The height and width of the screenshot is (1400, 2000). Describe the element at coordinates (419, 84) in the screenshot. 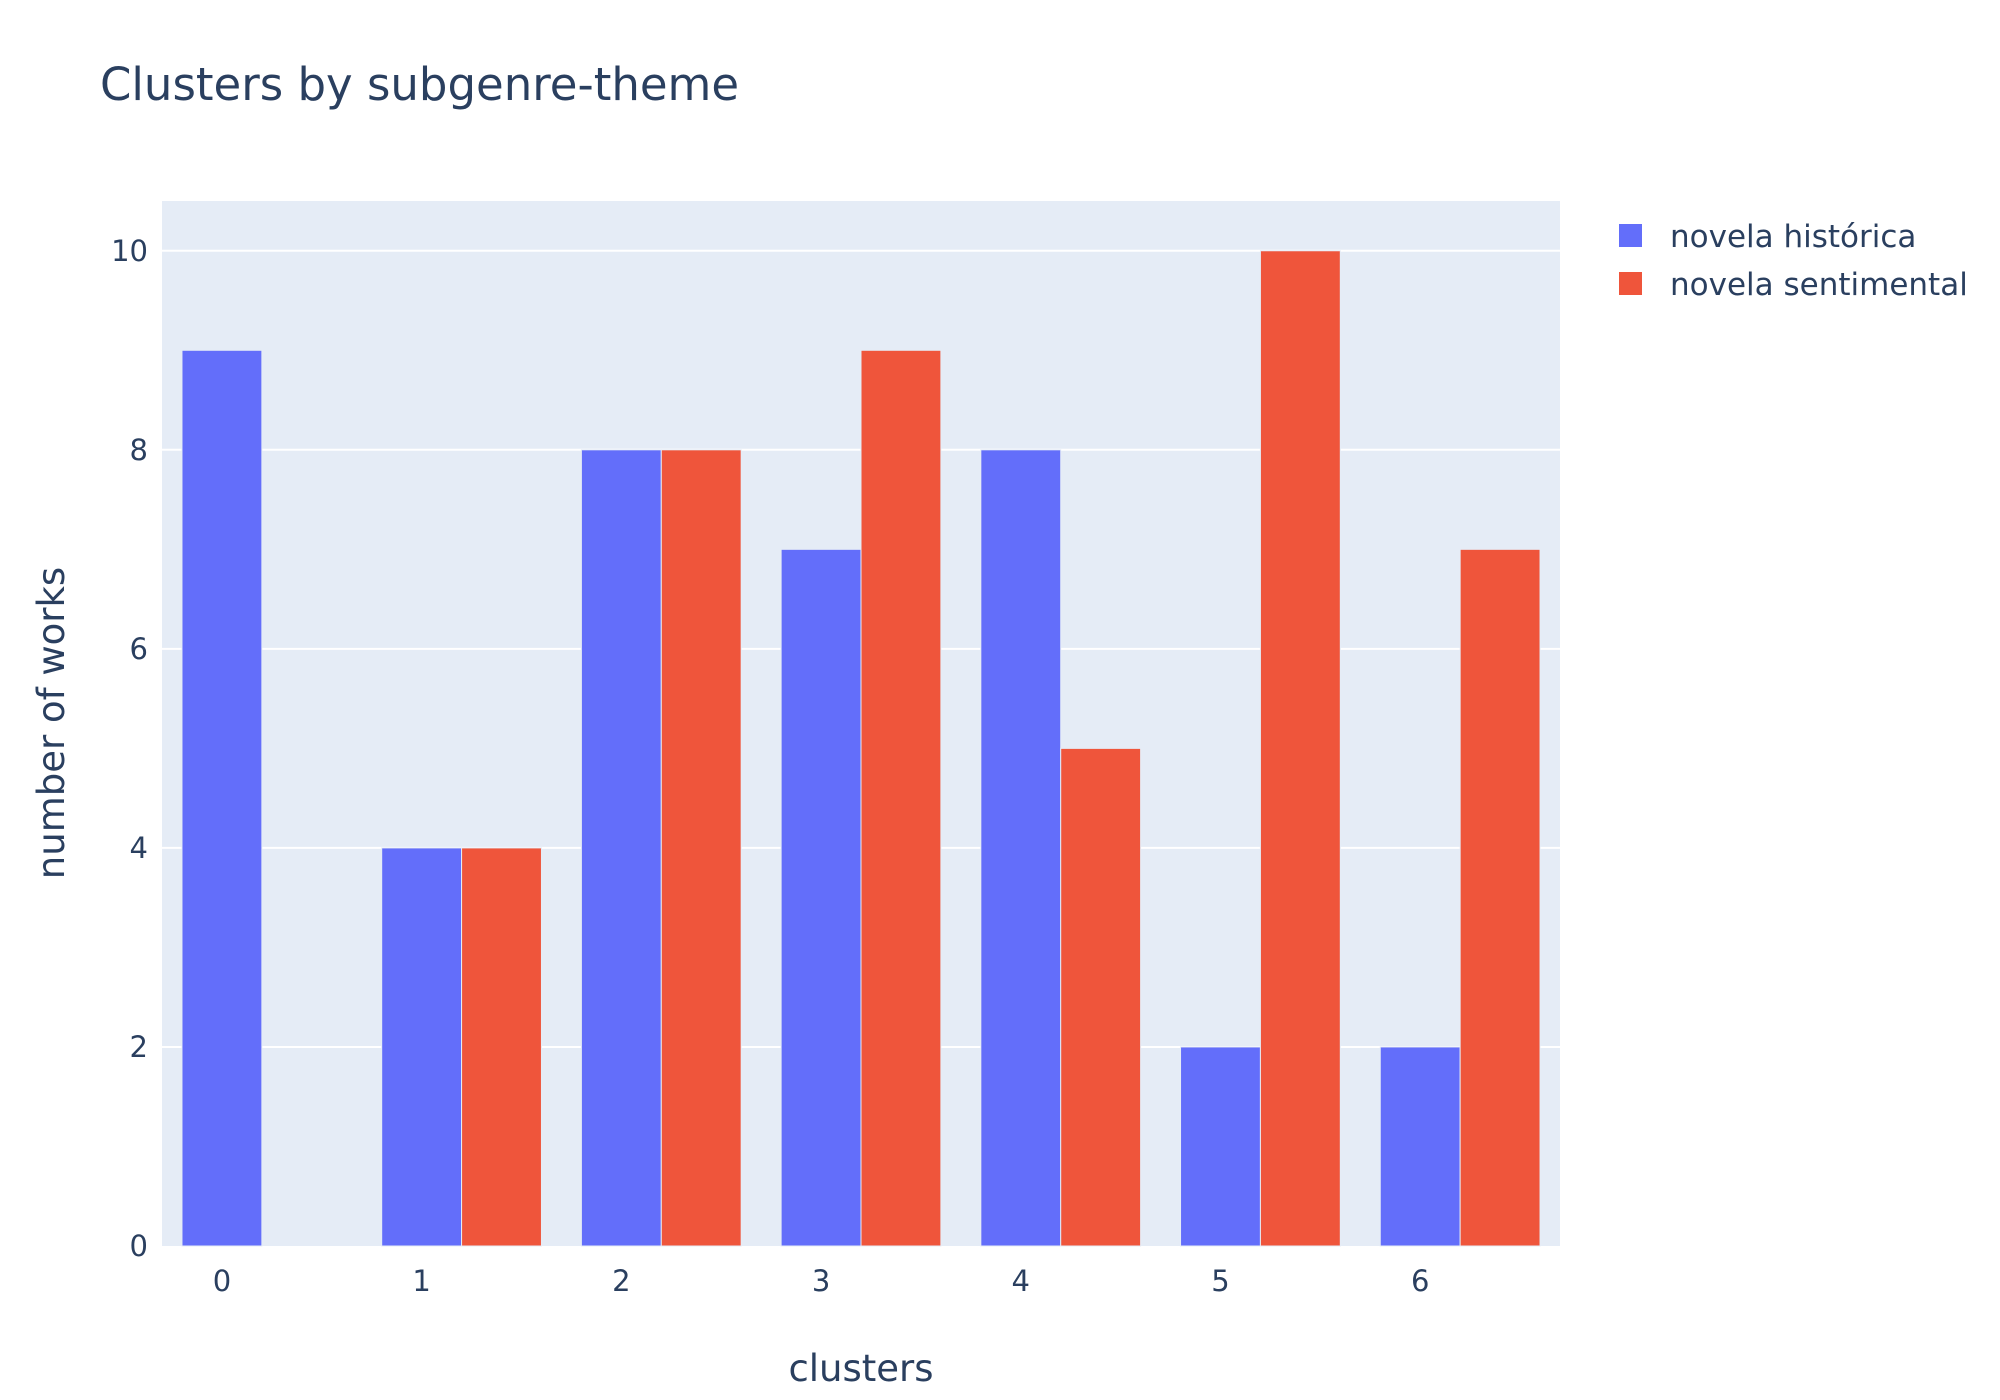

I see `chart-title: Clusters by subgenre-theme` at that location.